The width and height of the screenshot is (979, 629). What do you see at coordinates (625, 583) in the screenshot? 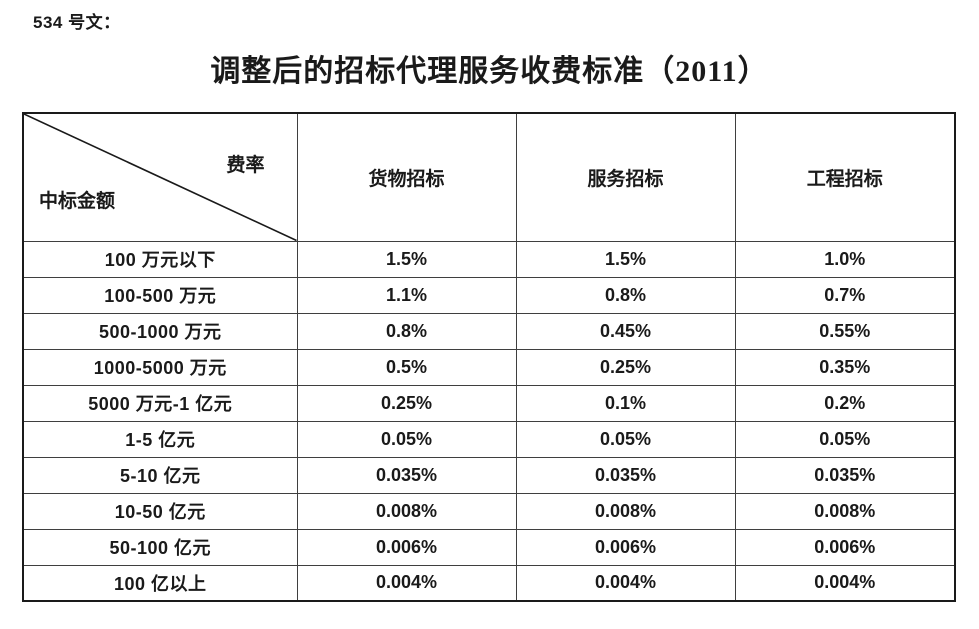
I see `services-rate-cell: 0.004%` at bounding box center [625, 583].